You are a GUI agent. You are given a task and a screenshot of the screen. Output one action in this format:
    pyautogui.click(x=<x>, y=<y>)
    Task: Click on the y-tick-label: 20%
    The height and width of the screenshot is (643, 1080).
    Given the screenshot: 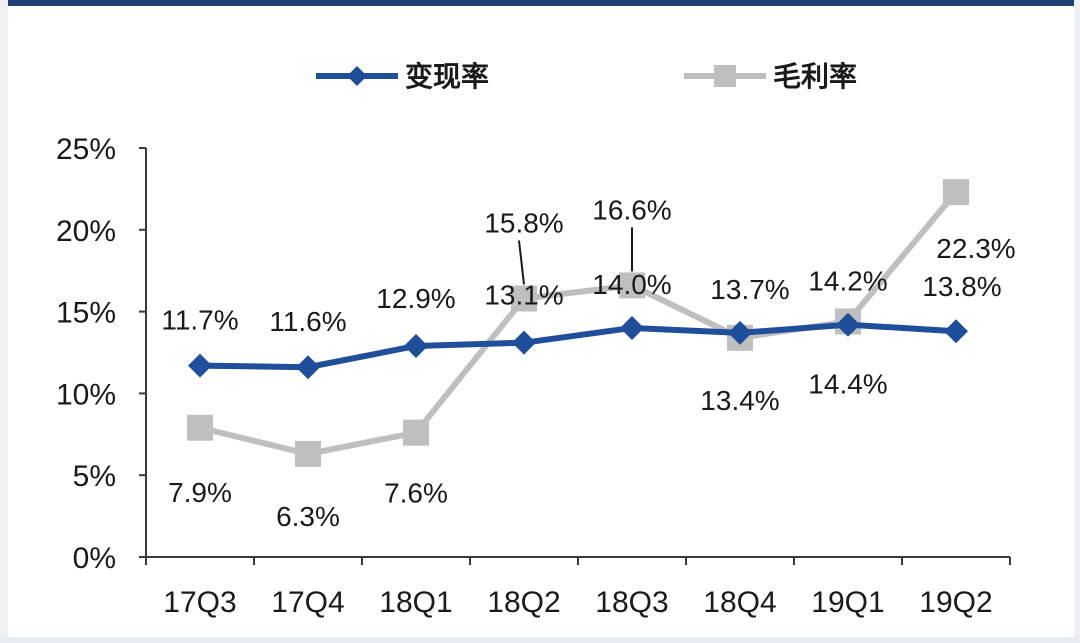 What is the action you would take?
    pyautogui.click(x=86, y=231)
    